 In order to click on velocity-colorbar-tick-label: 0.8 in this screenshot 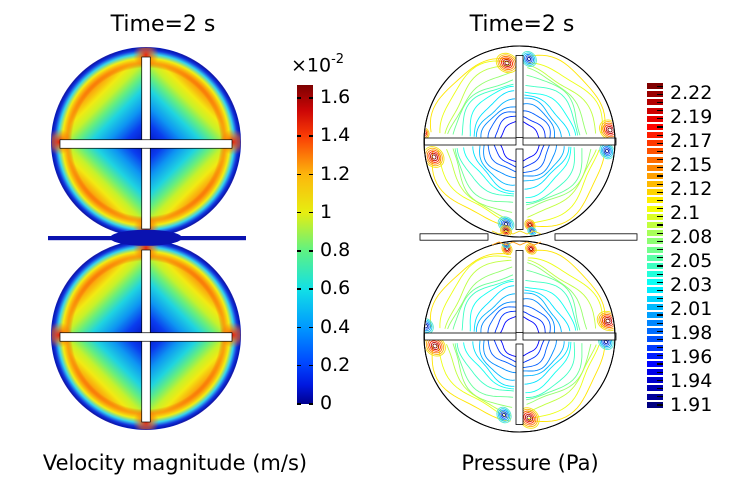, I will do `click(335, 250)`.